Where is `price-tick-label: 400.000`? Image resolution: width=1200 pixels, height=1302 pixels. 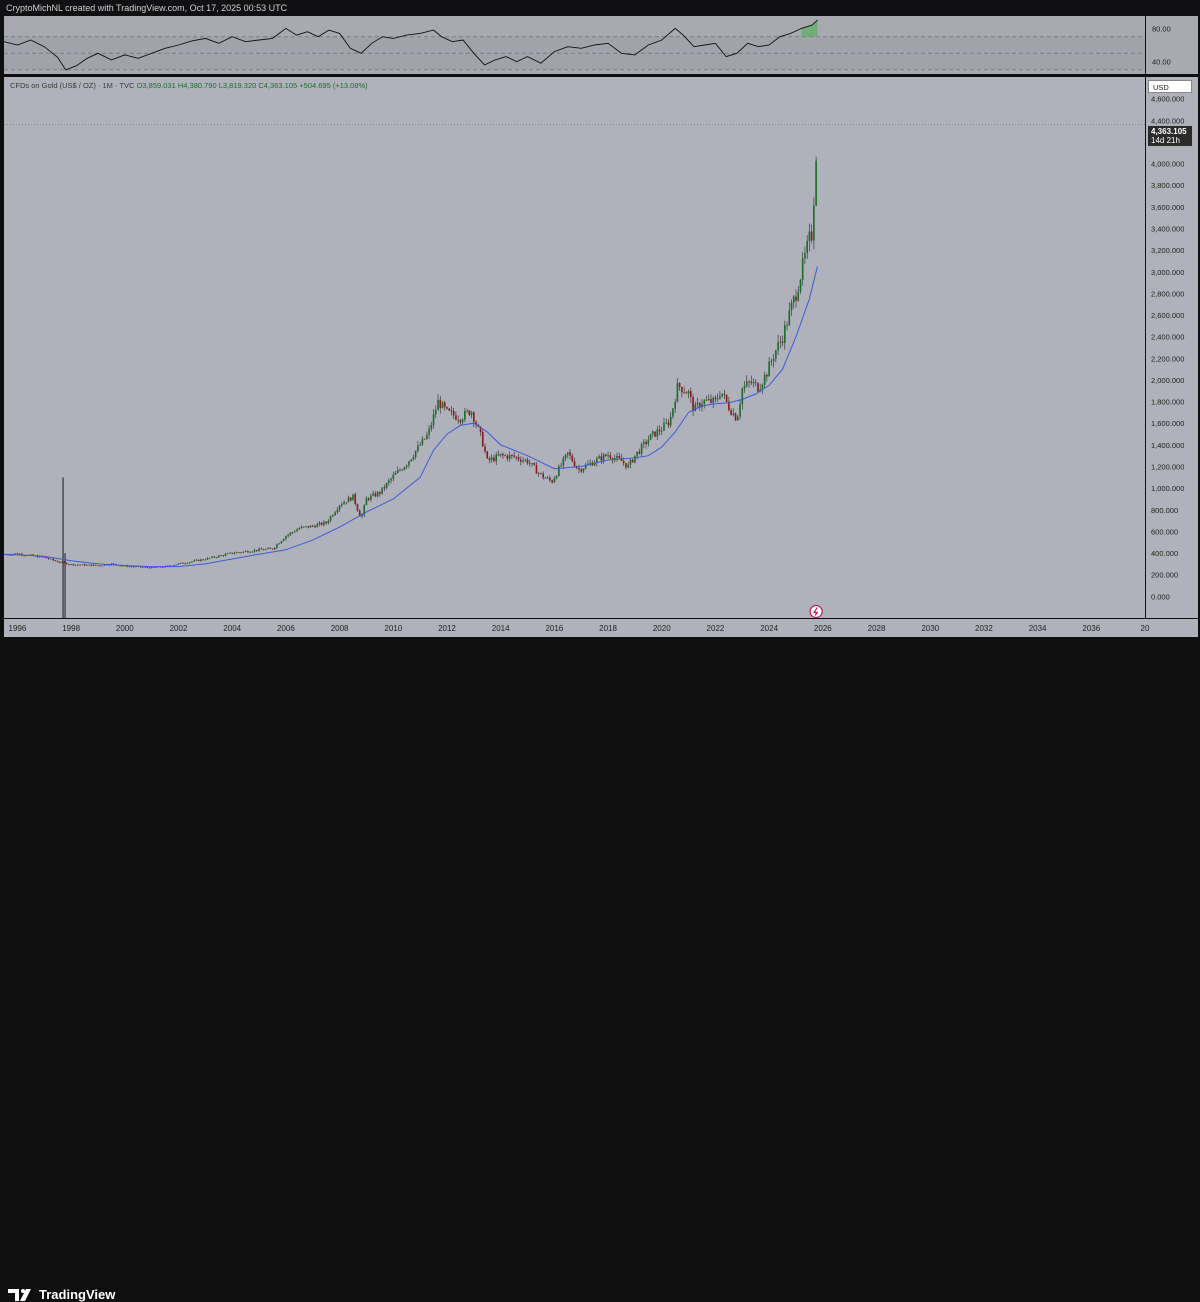 price-tick-label: 400.000 is located at coordinates (1164, 553).